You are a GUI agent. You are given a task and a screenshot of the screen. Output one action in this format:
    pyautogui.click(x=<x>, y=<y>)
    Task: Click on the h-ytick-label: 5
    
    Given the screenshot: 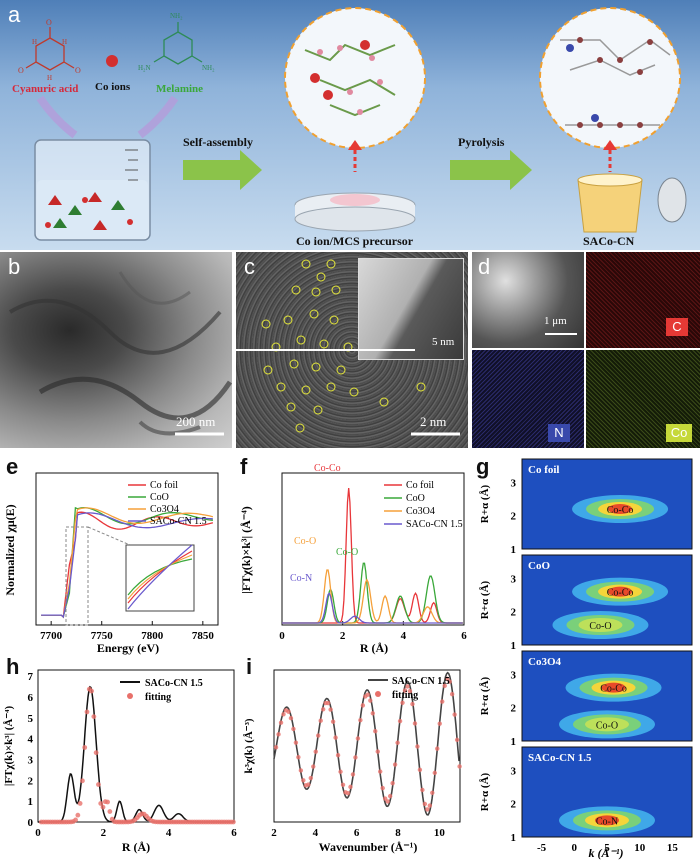 What is the action you would take?
    pyautogui.click(x=31, y=719)
    